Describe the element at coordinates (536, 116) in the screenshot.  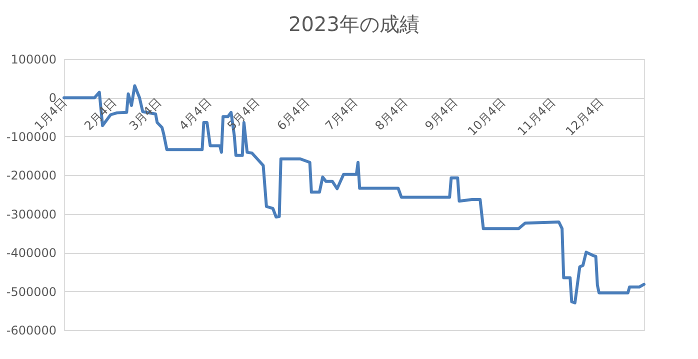
I see `x-tick-label: 11月4日` at that location.